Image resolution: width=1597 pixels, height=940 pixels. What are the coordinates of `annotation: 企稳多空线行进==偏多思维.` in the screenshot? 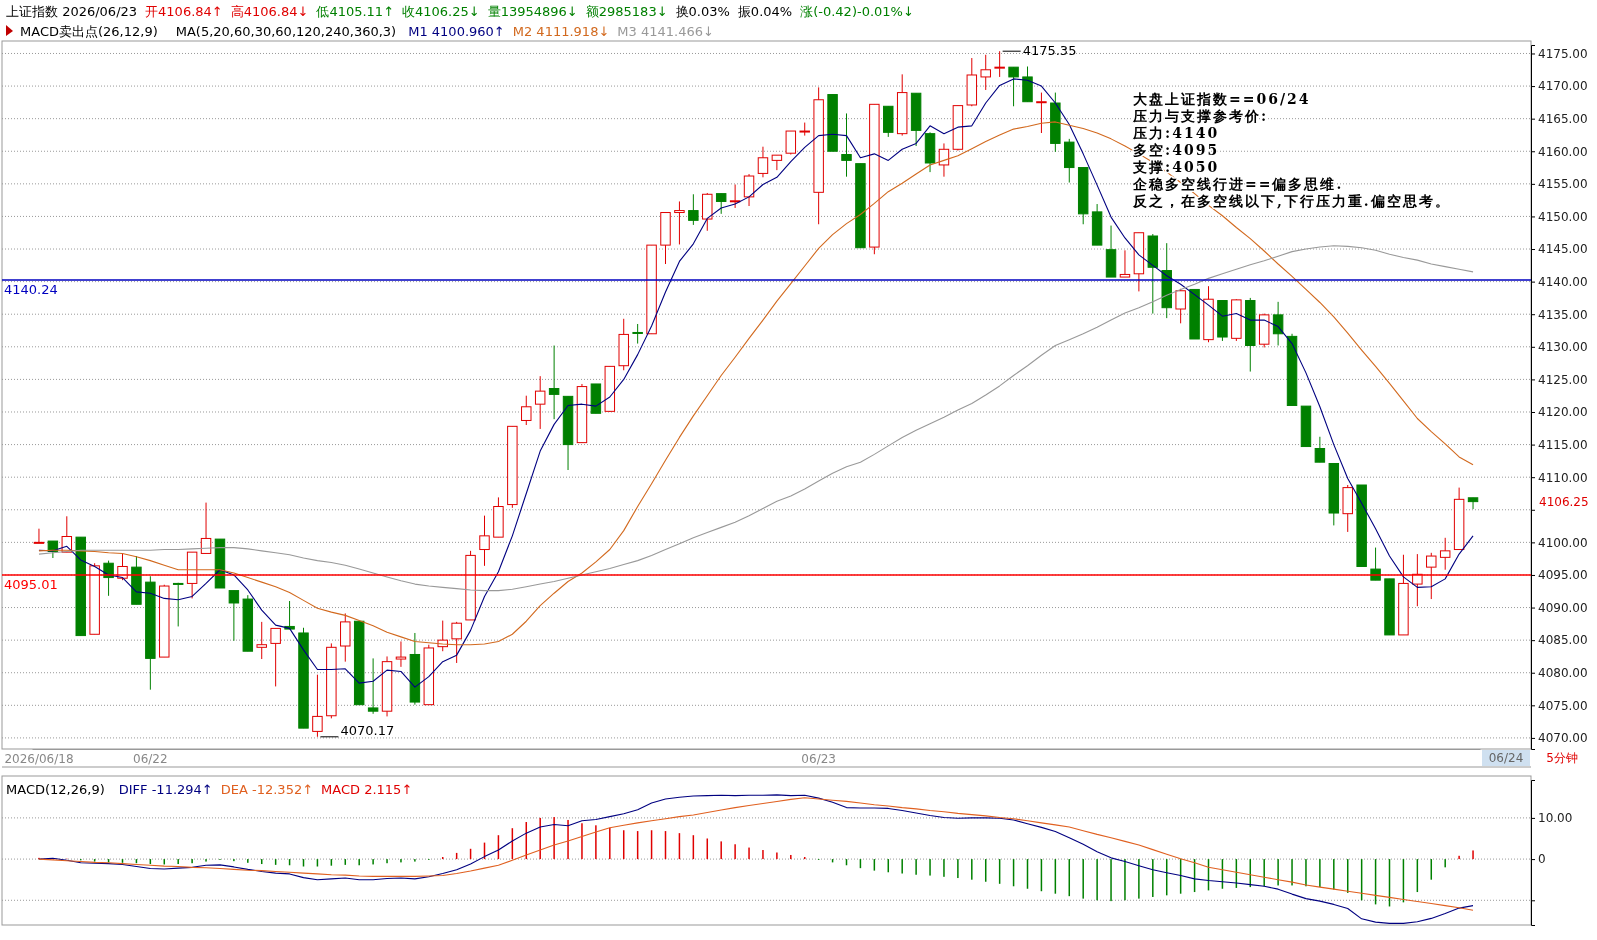 It's located at (1238, 184).